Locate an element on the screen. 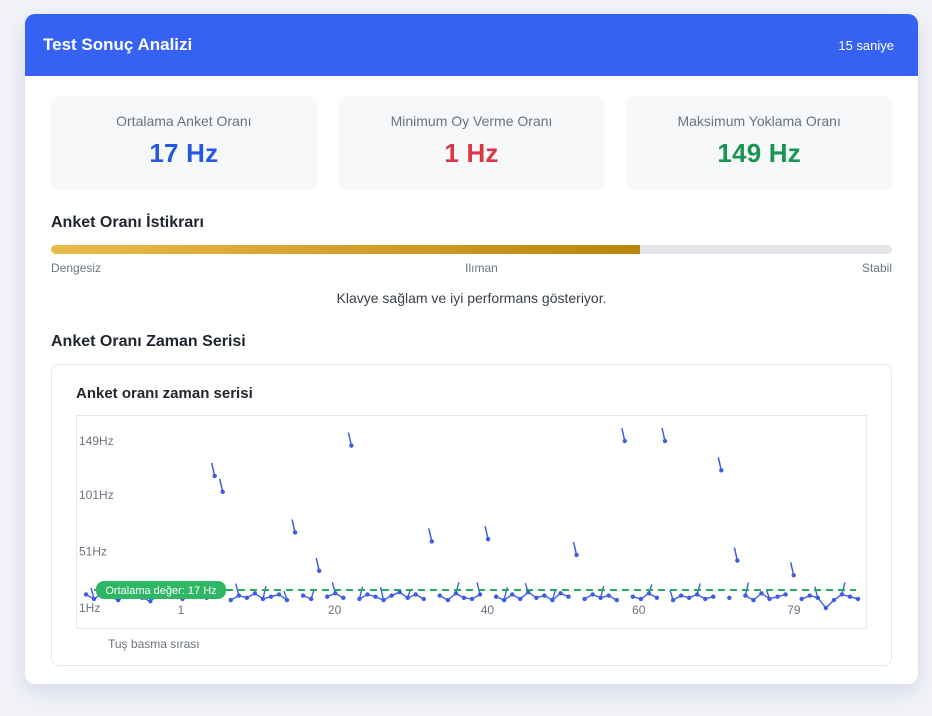 This screenshot has width=932, height=716. svg-text: 40 is located at coordinates (488, 610).